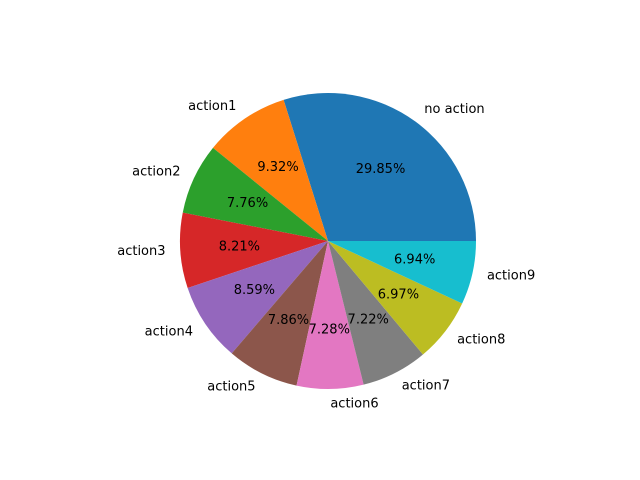 This screenshot has height=480, width=640. What do you see at coordinates (454, 109) in the screenshot?
I see `pie-category-label-0: no action` at bounding box center [454, 109].